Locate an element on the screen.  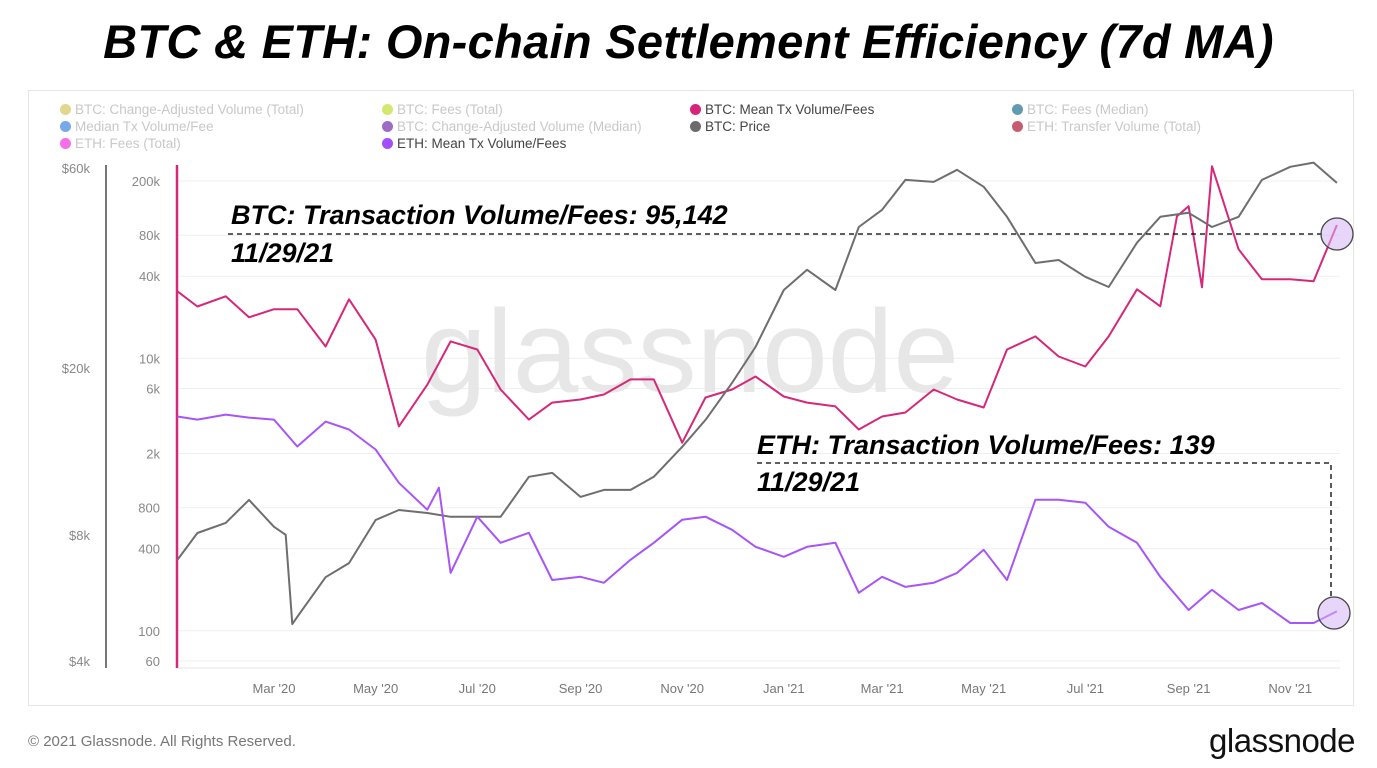
legend-label: ETH: Fees (Total) is located at coordinates (128, 143).